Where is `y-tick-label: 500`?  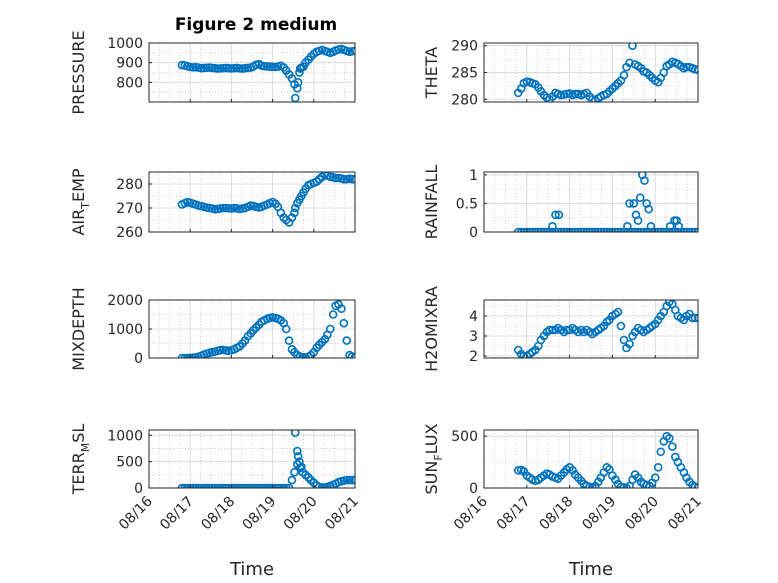 y-tick-label: 500 is located at coordinates (464, 437).